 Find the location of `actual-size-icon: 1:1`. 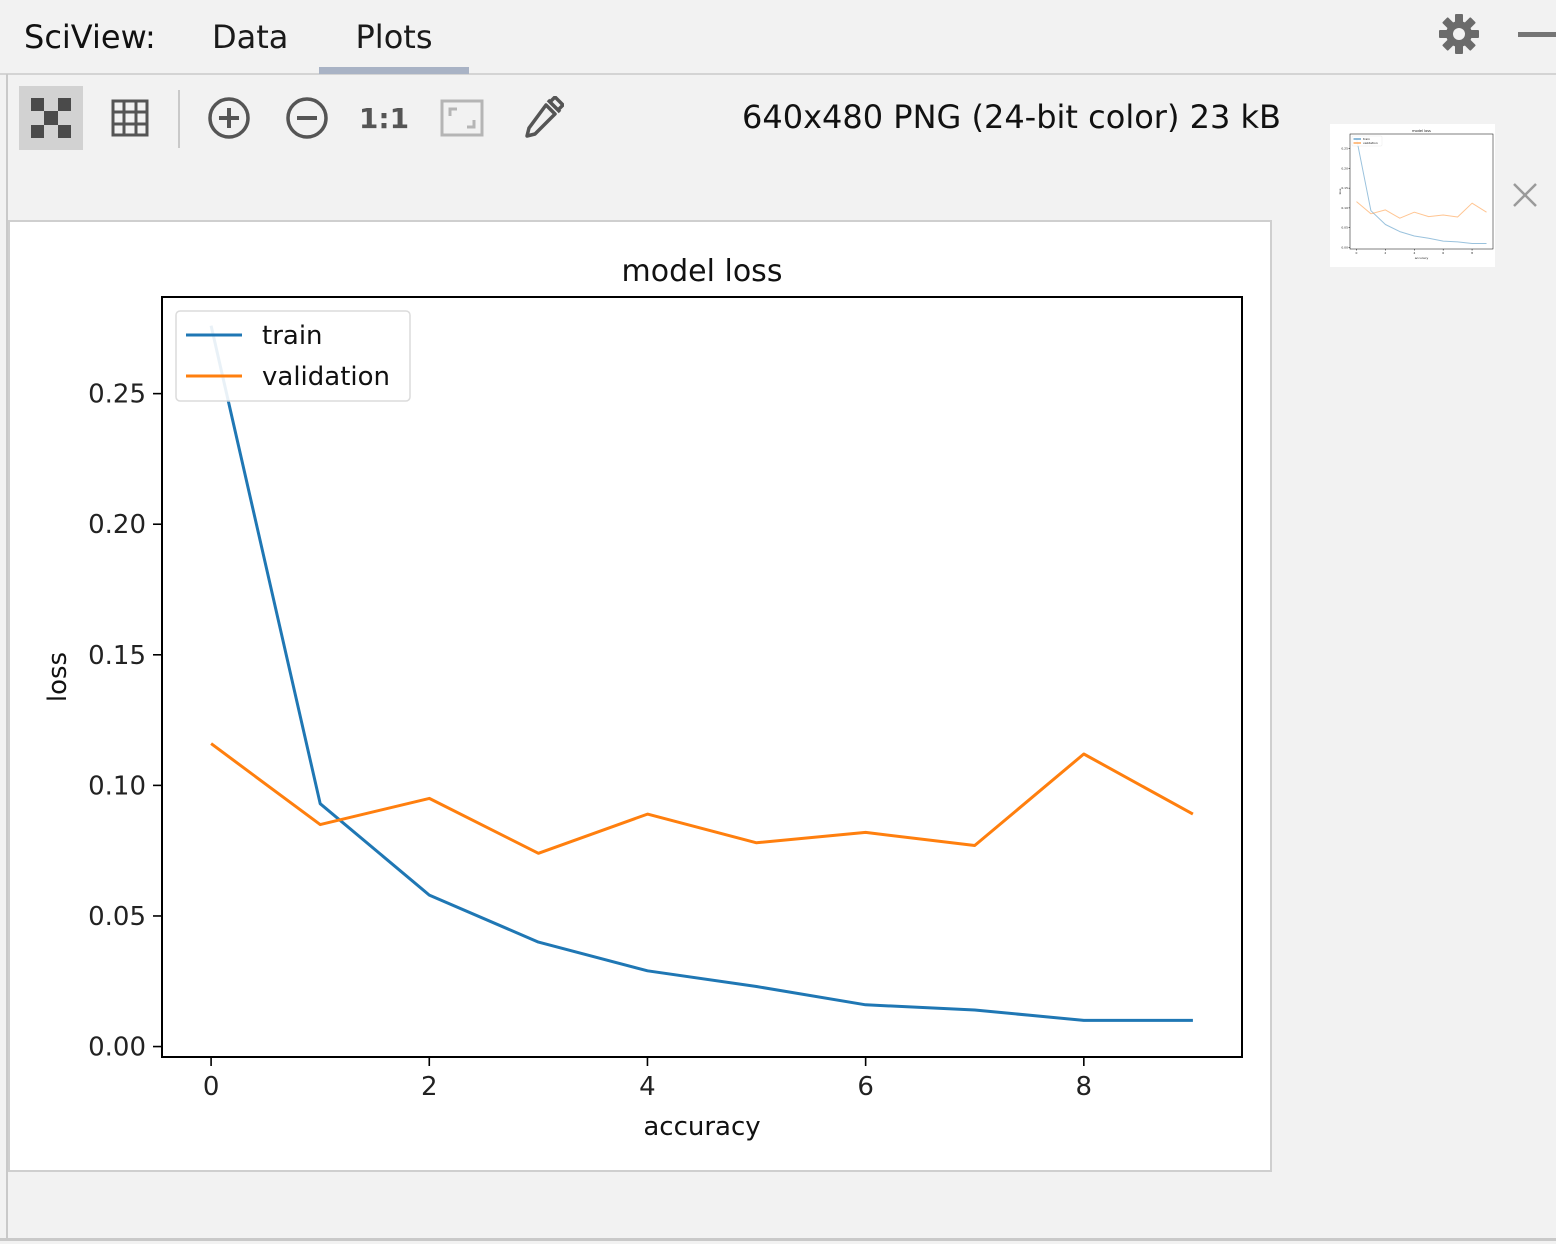

actual-size-icon: 1:1 is located at coordinates (384, 118).